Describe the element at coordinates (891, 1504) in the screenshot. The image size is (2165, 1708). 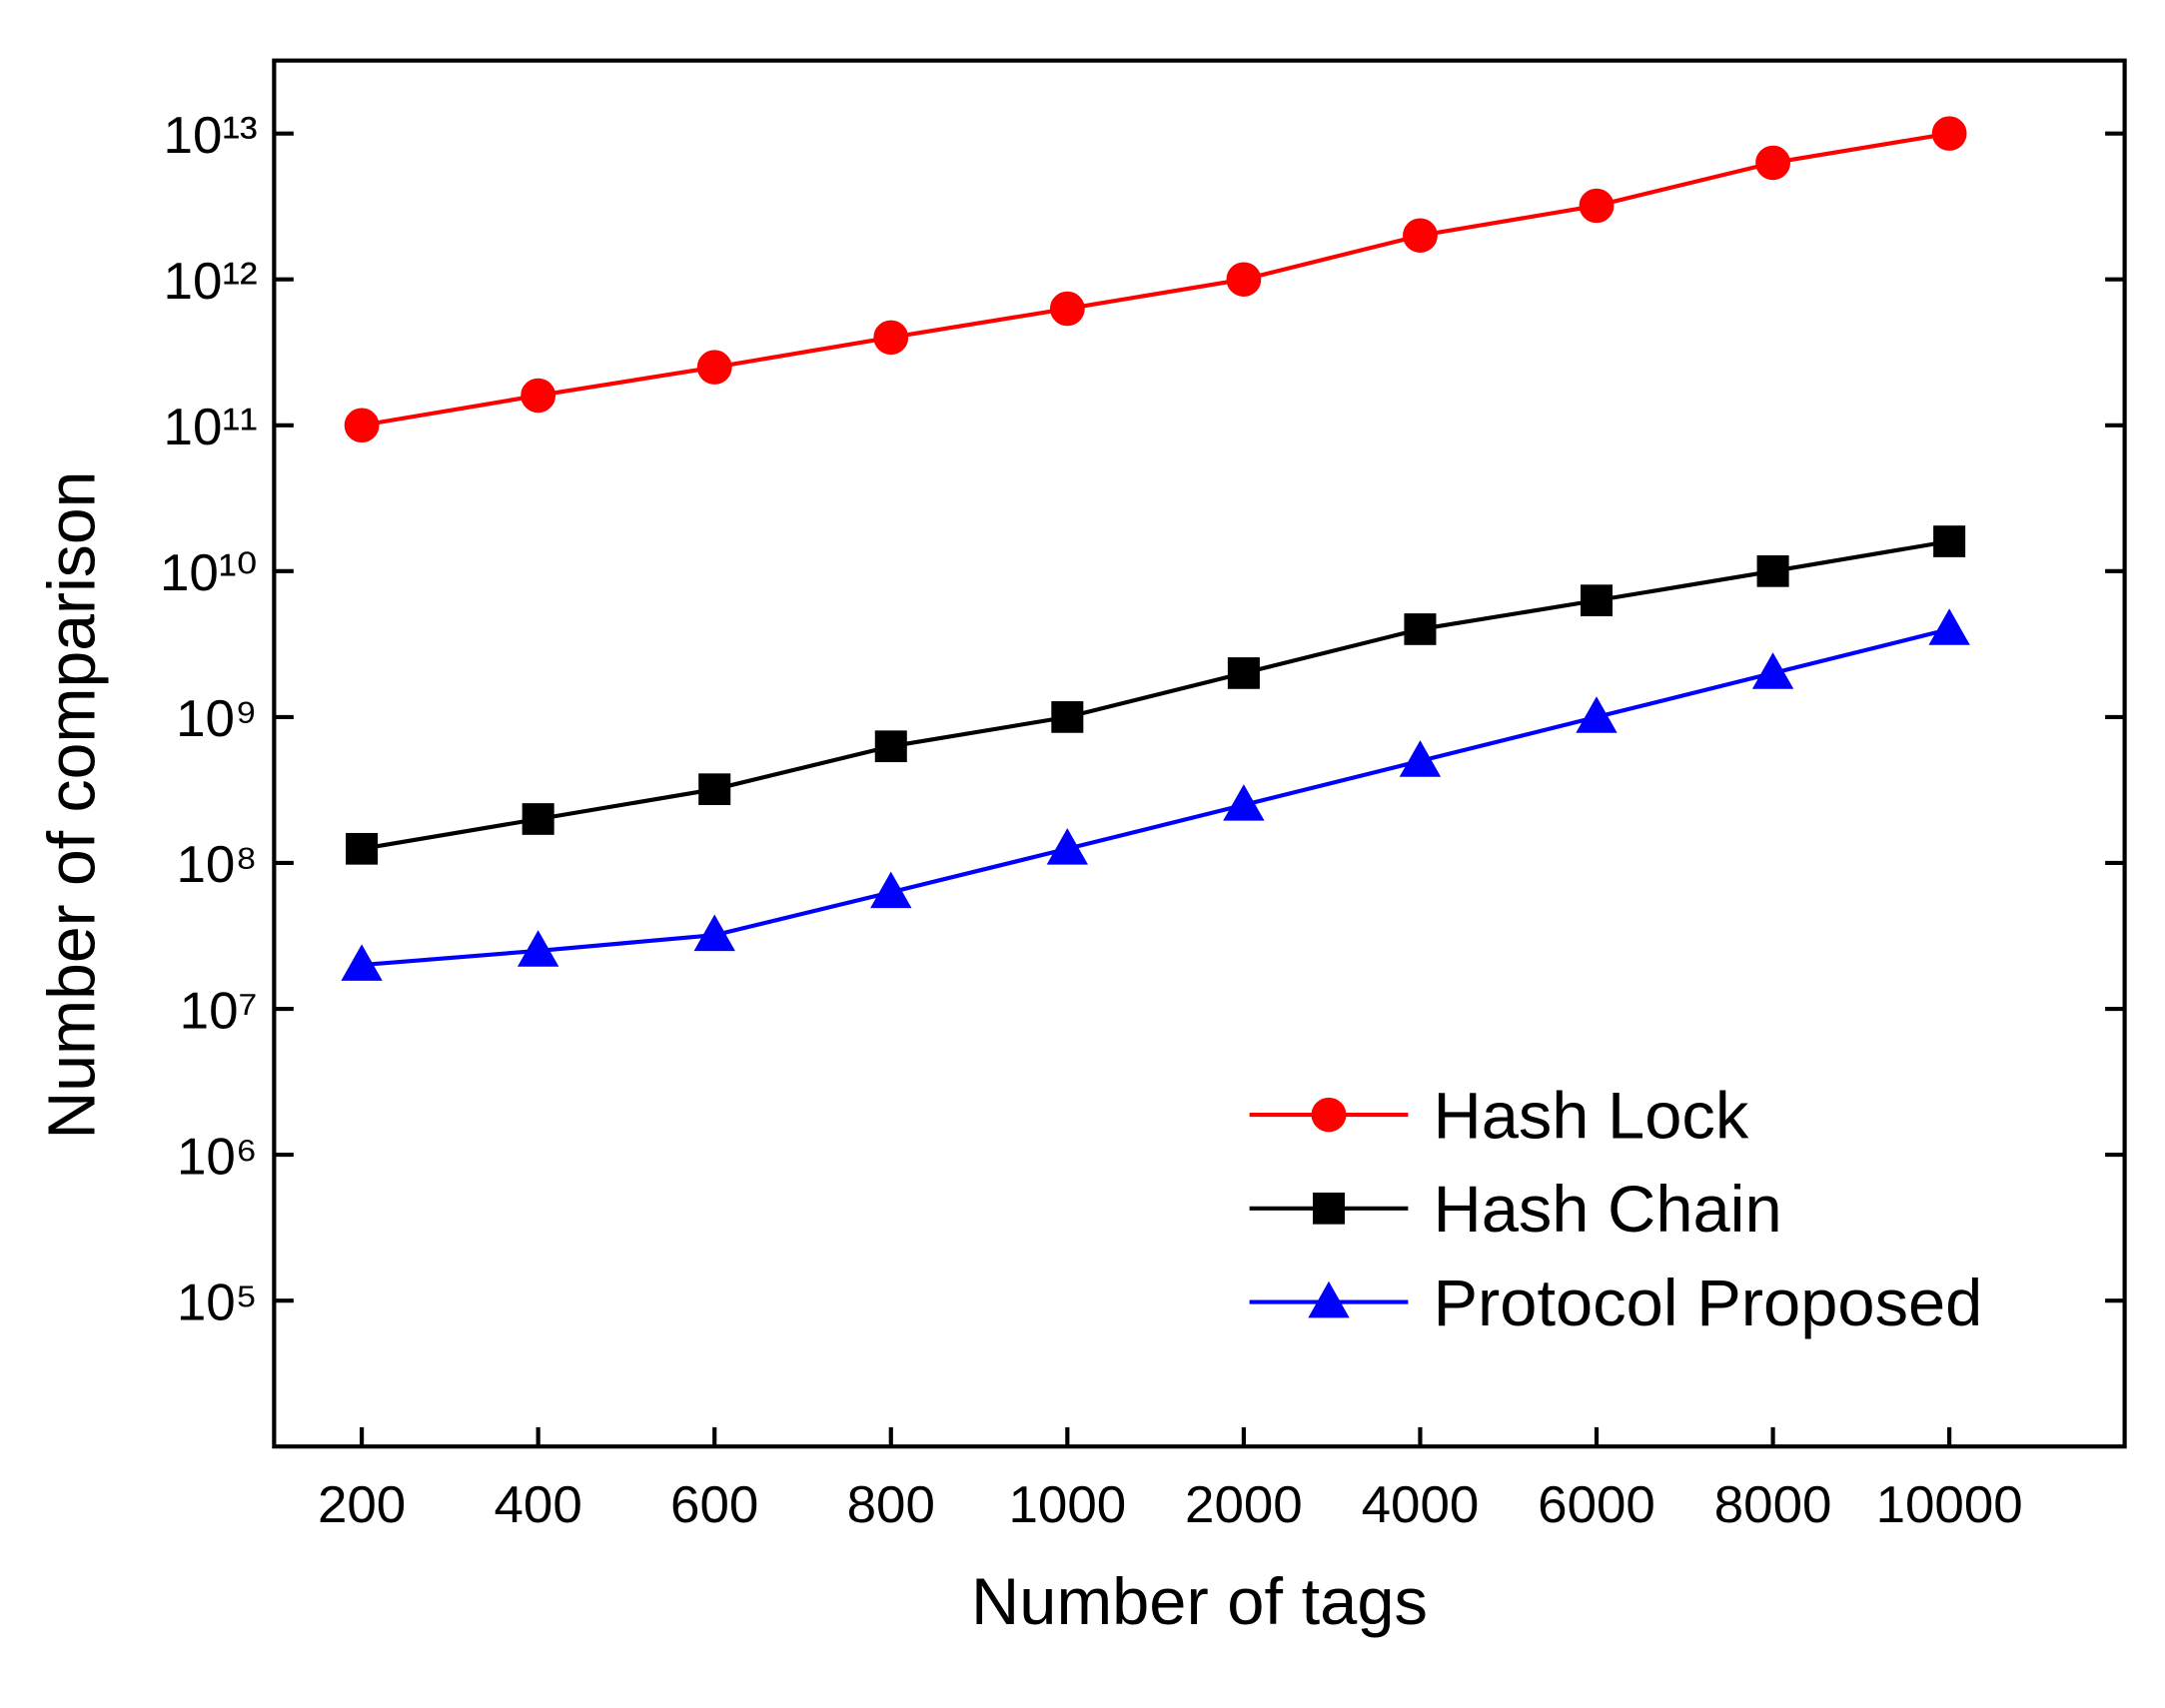
I see `x-tick-label: 800` at that location.